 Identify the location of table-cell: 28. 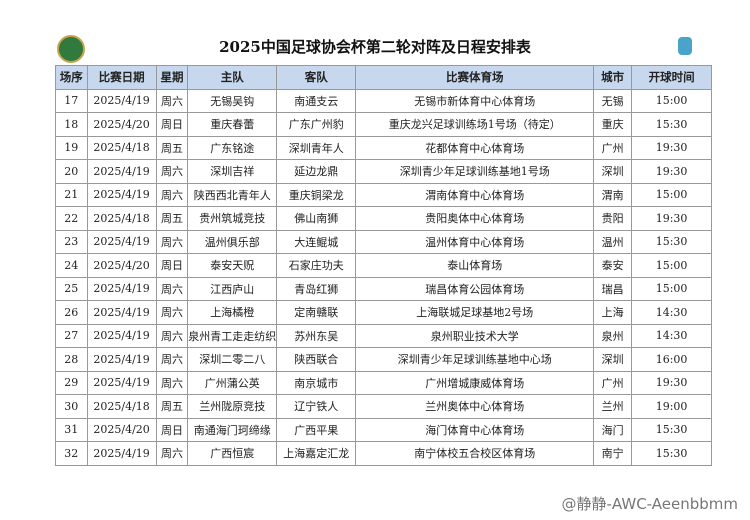
(71, 359).